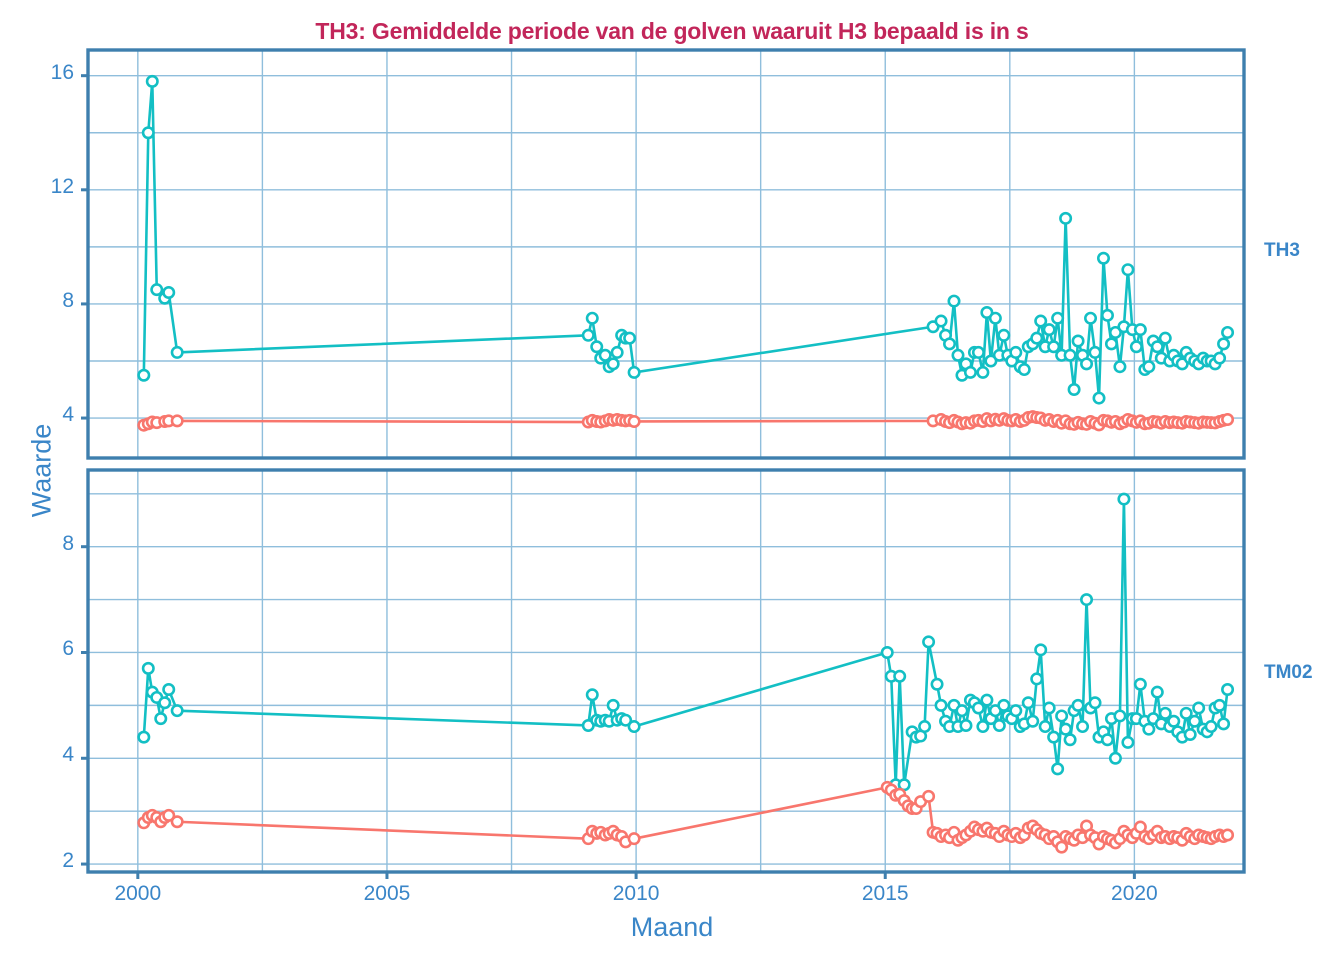  What do you see at coordinates (636, 893) in the screenshot?
I see `x-tick-label: 2010` at bounding box center [636, 893].